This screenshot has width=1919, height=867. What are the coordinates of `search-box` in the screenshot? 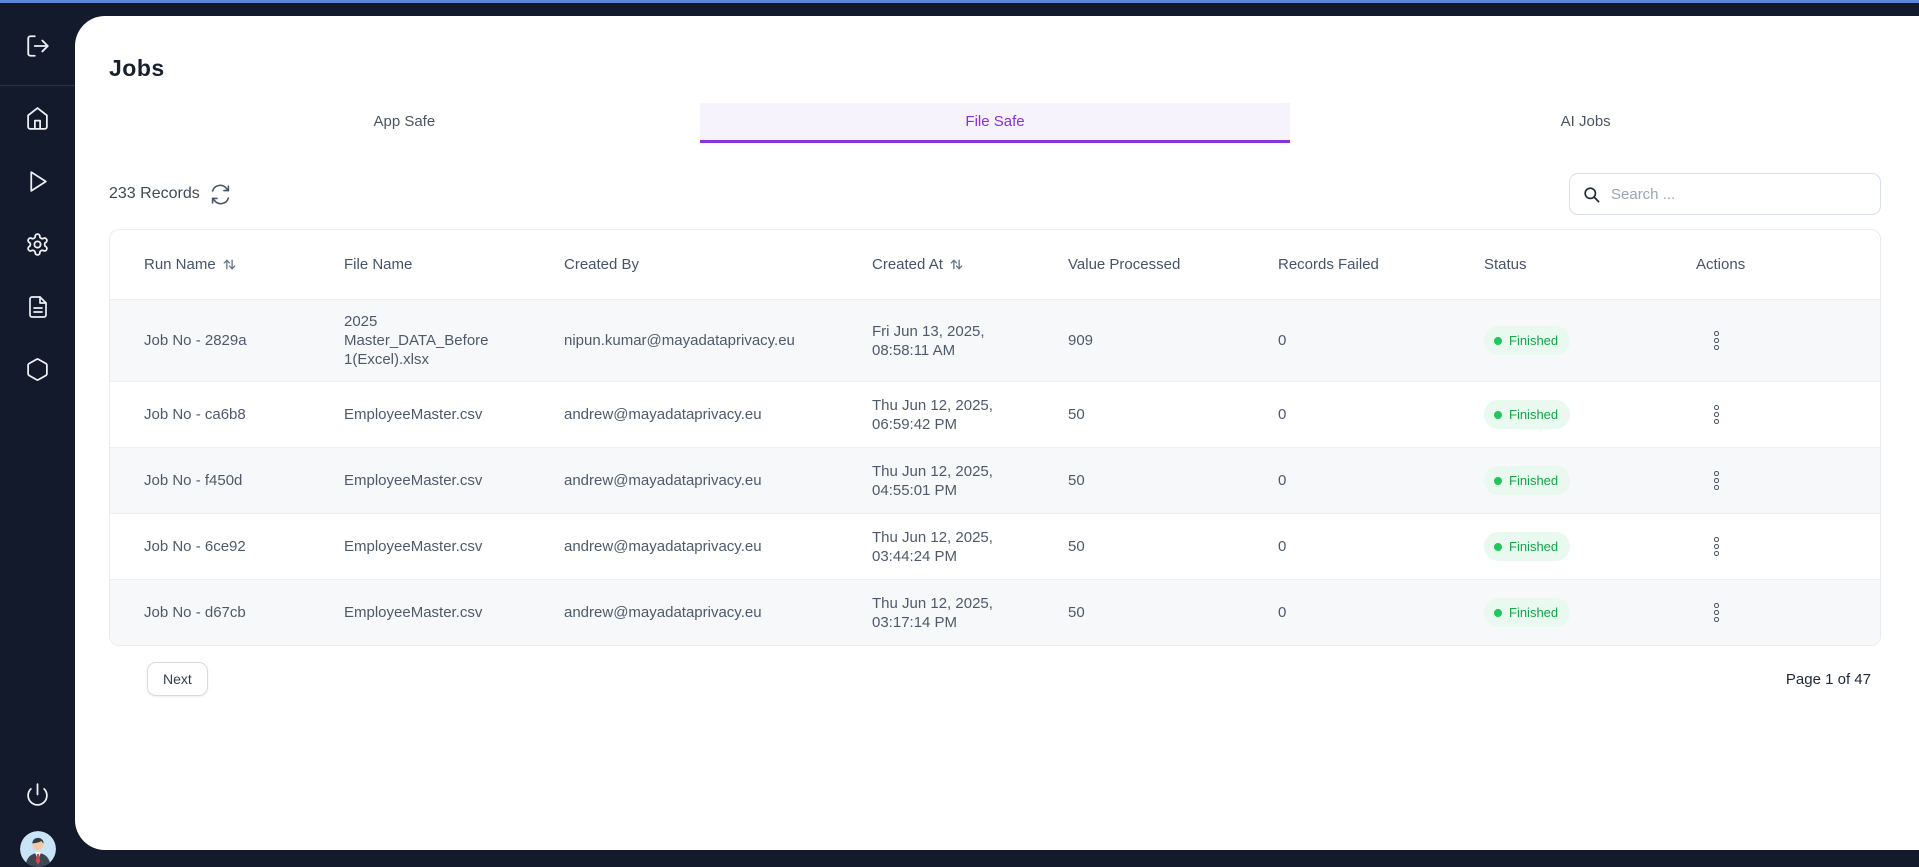 It's located at (1725, 194).